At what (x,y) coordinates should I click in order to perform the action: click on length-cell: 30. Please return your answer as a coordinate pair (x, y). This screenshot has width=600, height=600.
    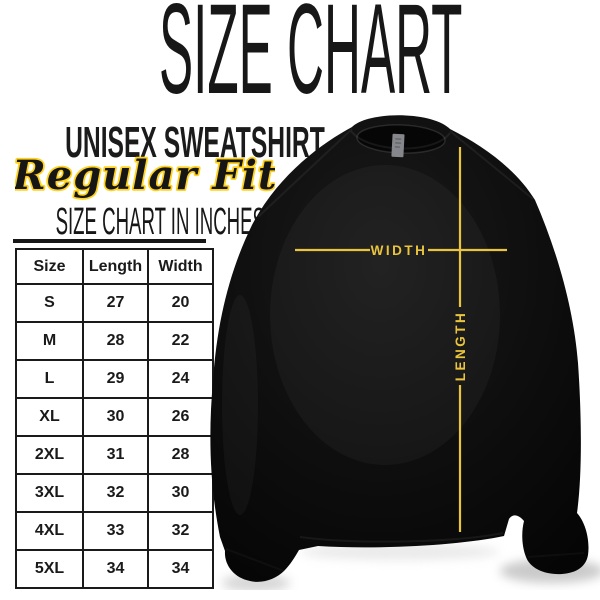
    Looking at the image, I should click on (115, 417).